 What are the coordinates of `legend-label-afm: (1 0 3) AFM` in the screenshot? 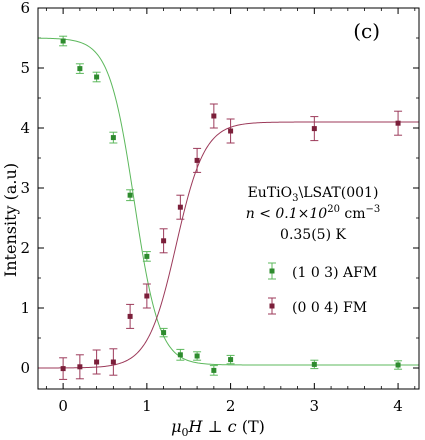 It's located at (334, 273).